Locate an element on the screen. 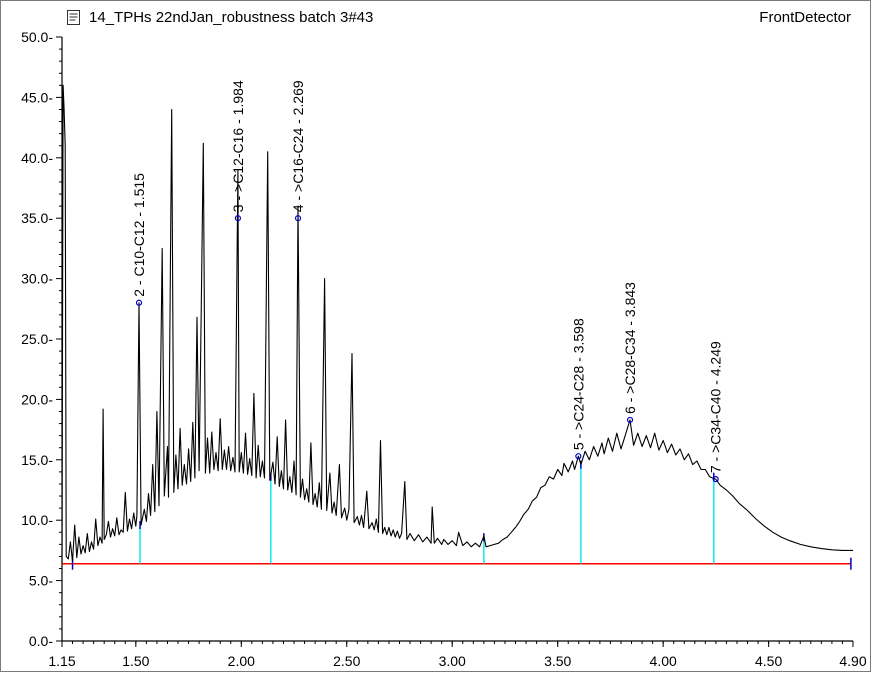 The image size is (871, 677). y-tick-label: 45.0- is located at coordinates (37, 97).